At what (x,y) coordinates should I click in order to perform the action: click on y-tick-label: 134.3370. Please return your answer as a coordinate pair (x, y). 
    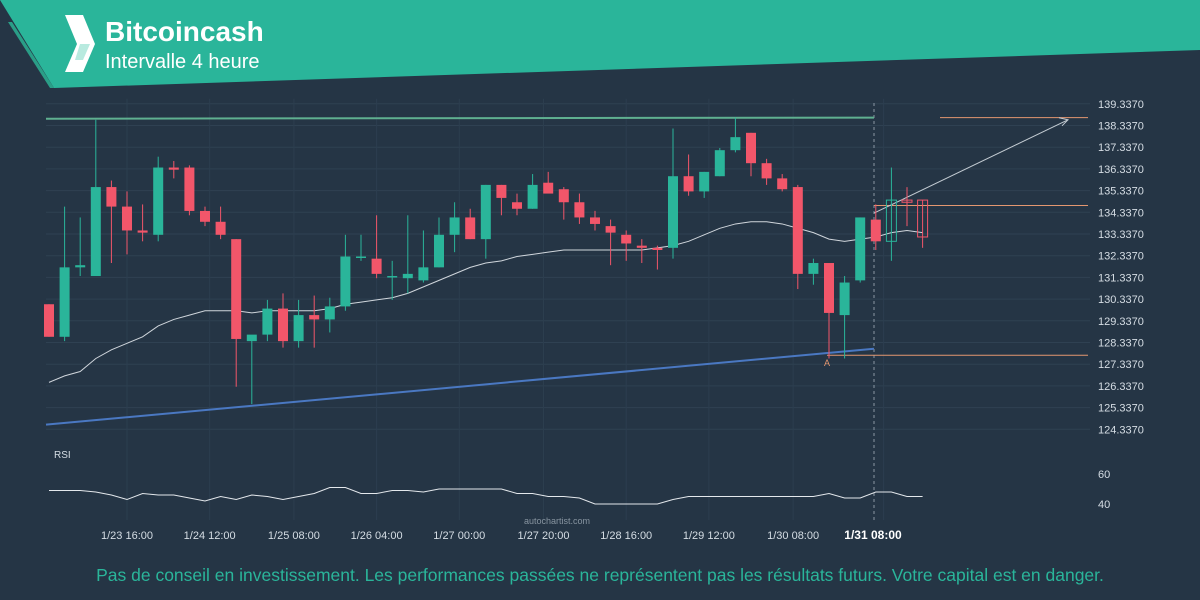
    Looking at the image, I should click on (1121, 213).